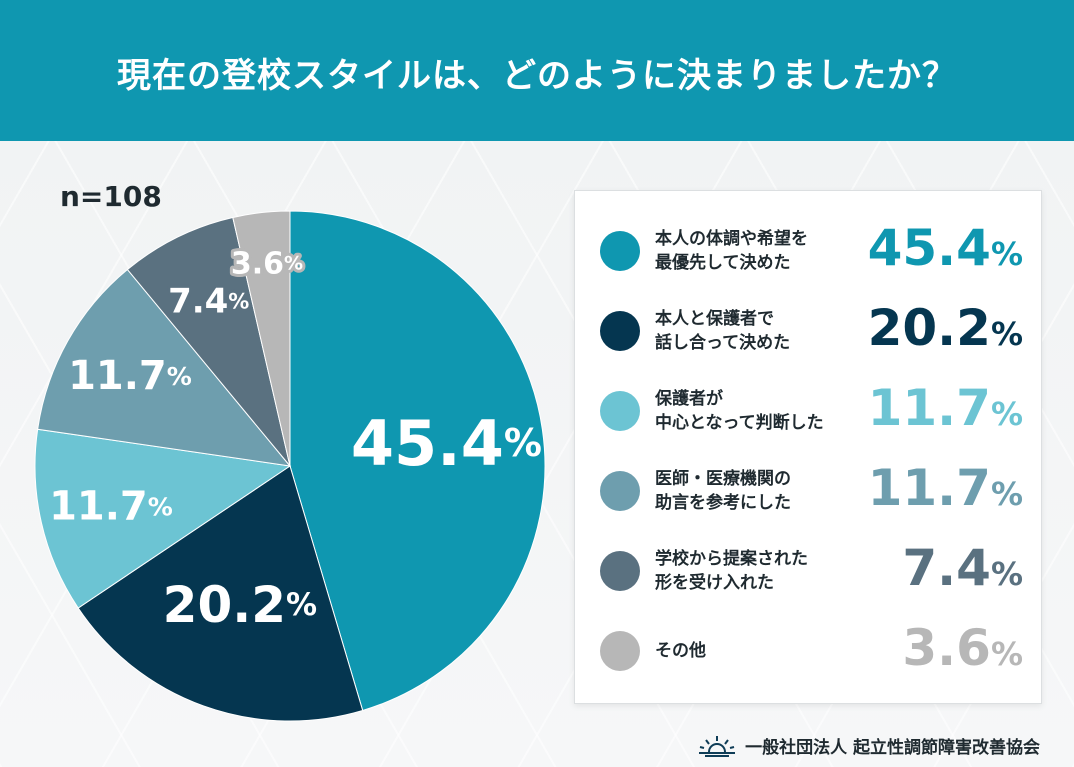 The width and height of the screenshot is (1074, 767). What do you see at coordinates (808, 651) in the screenshot?
I see `legend-item: その他 3.6%` at bounding box center [808, 651].